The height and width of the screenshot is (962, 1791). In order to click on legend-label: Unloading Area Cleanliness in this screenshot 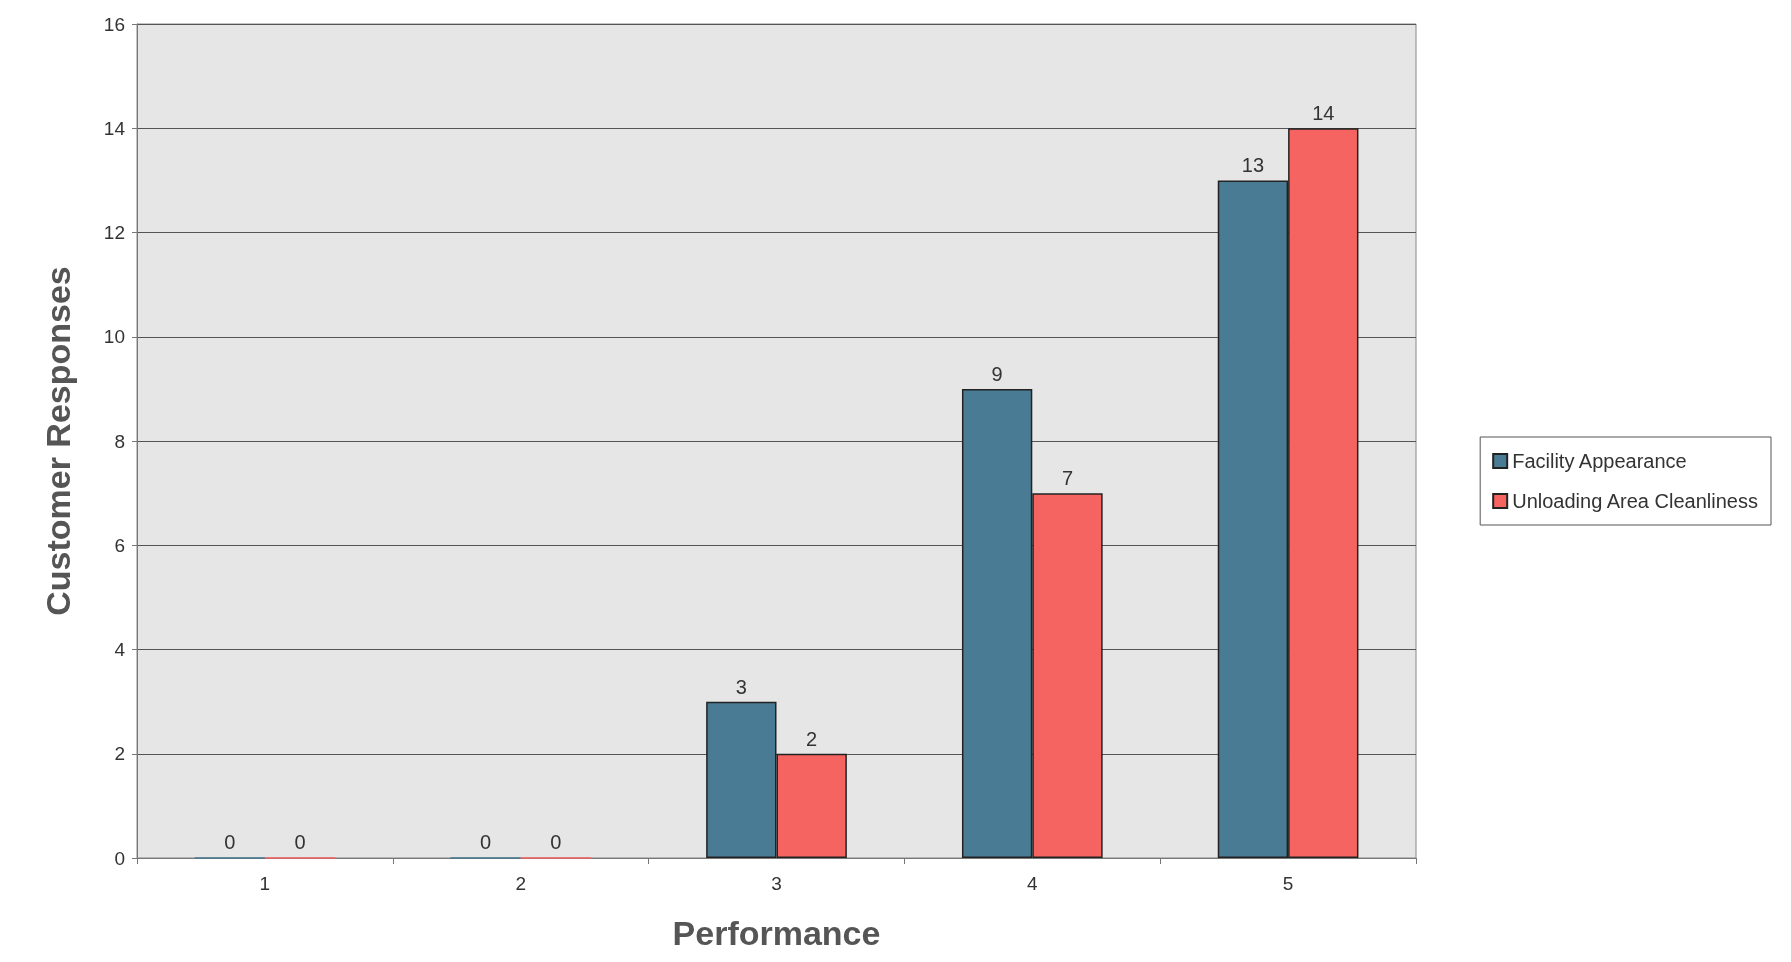, I will do `click(1635, 501)`.